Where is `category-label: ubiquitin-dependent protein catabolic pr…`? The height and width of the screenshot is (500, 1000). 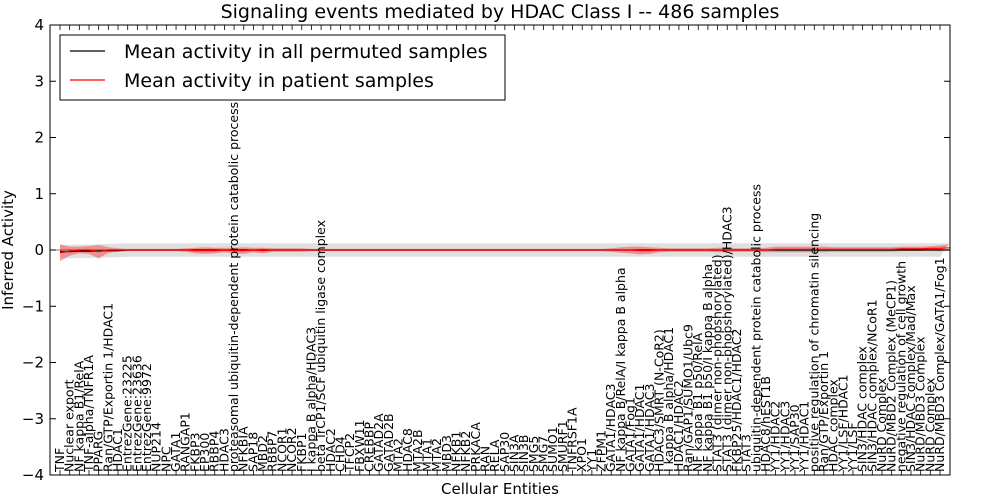
category-label: ubiquitin-dependent protein catabolic pr… is located at coordinates (755, 328).